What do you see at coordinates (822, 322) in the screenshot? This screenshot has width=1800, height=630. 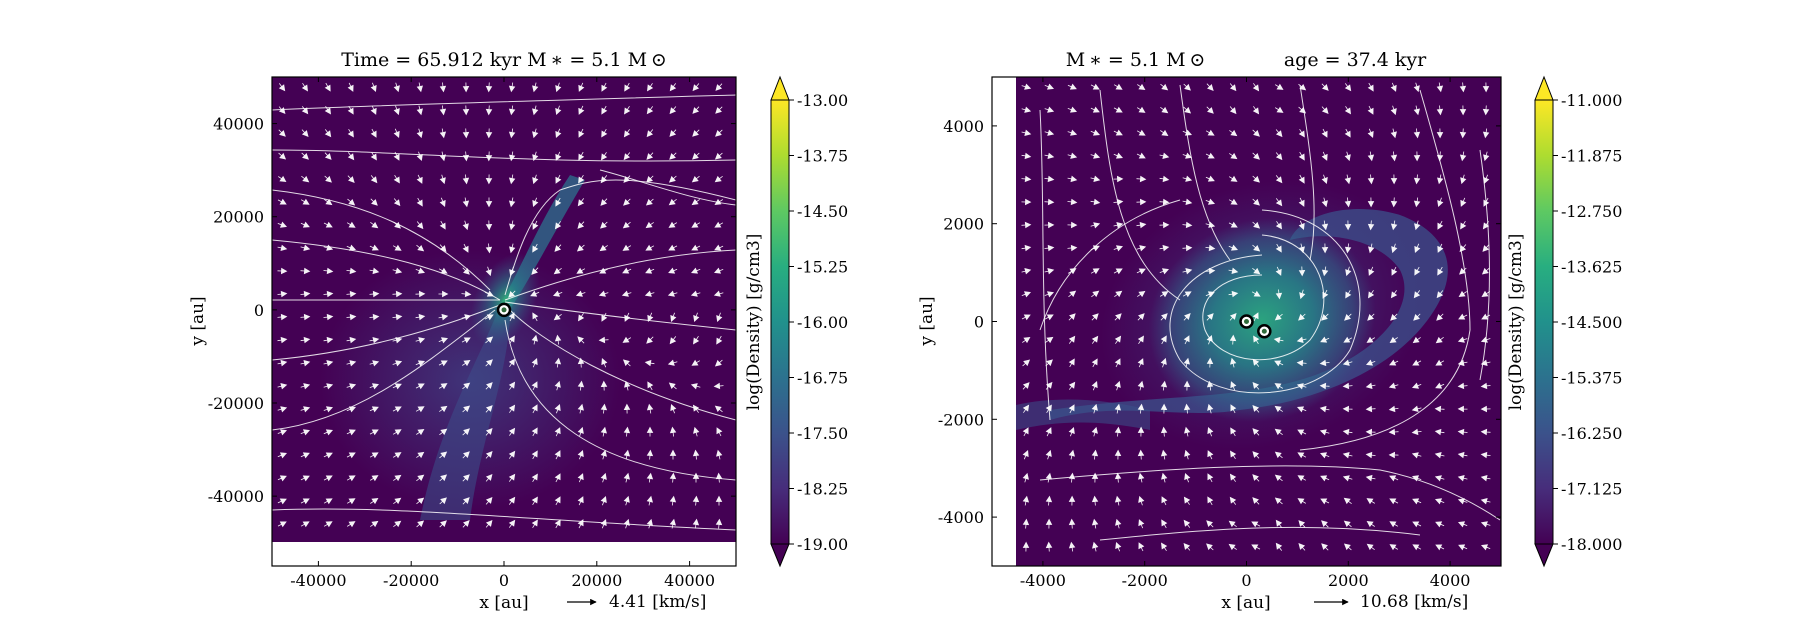 I see `left-colorbar-tick-label: -16.00` at bounding box center [822, 322].